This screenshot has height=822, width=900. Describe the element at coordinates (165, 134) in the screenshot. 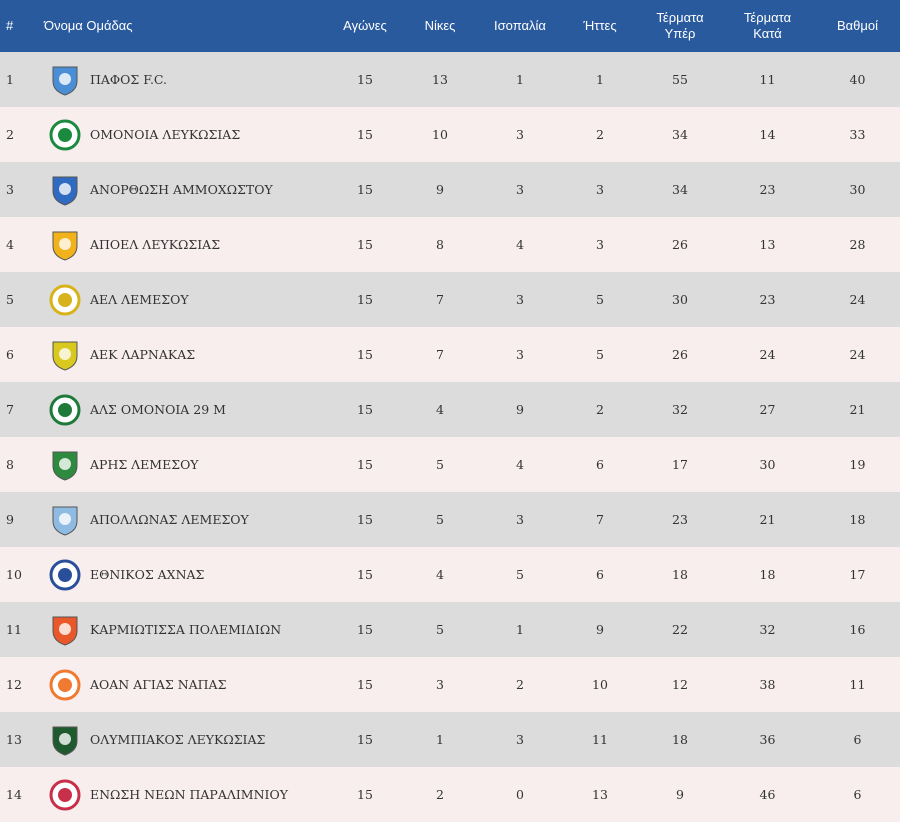

I see `team-name: ΟΜΟΝΟΙΑ ΛΕΥΚΩΣΙΑΣ` at that location.